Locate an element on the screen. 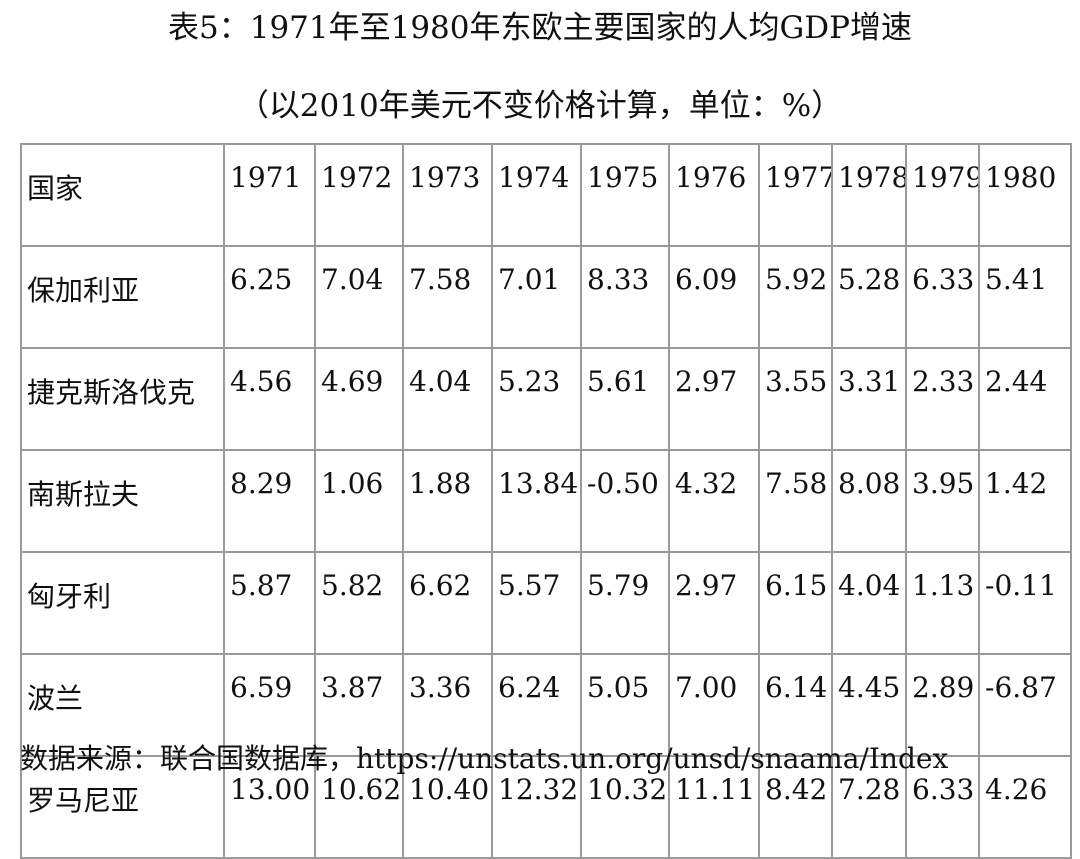 The height and width of the screenshot is (859, 1080). value-cell: 4.69 is located at coordinates (359, 399).